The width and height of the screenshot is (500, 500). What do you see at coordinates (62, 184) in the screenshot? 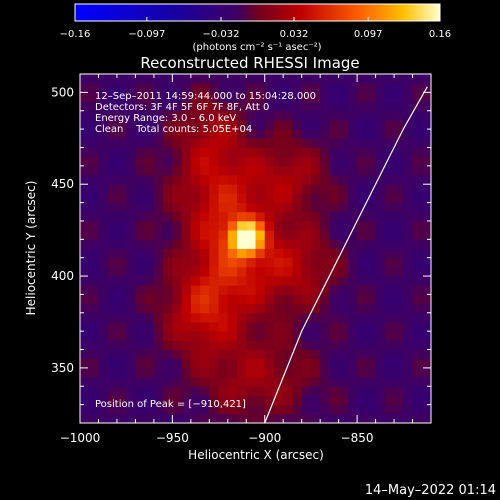
I see `y-tick-label: 450` at bounding box center [62, 184].